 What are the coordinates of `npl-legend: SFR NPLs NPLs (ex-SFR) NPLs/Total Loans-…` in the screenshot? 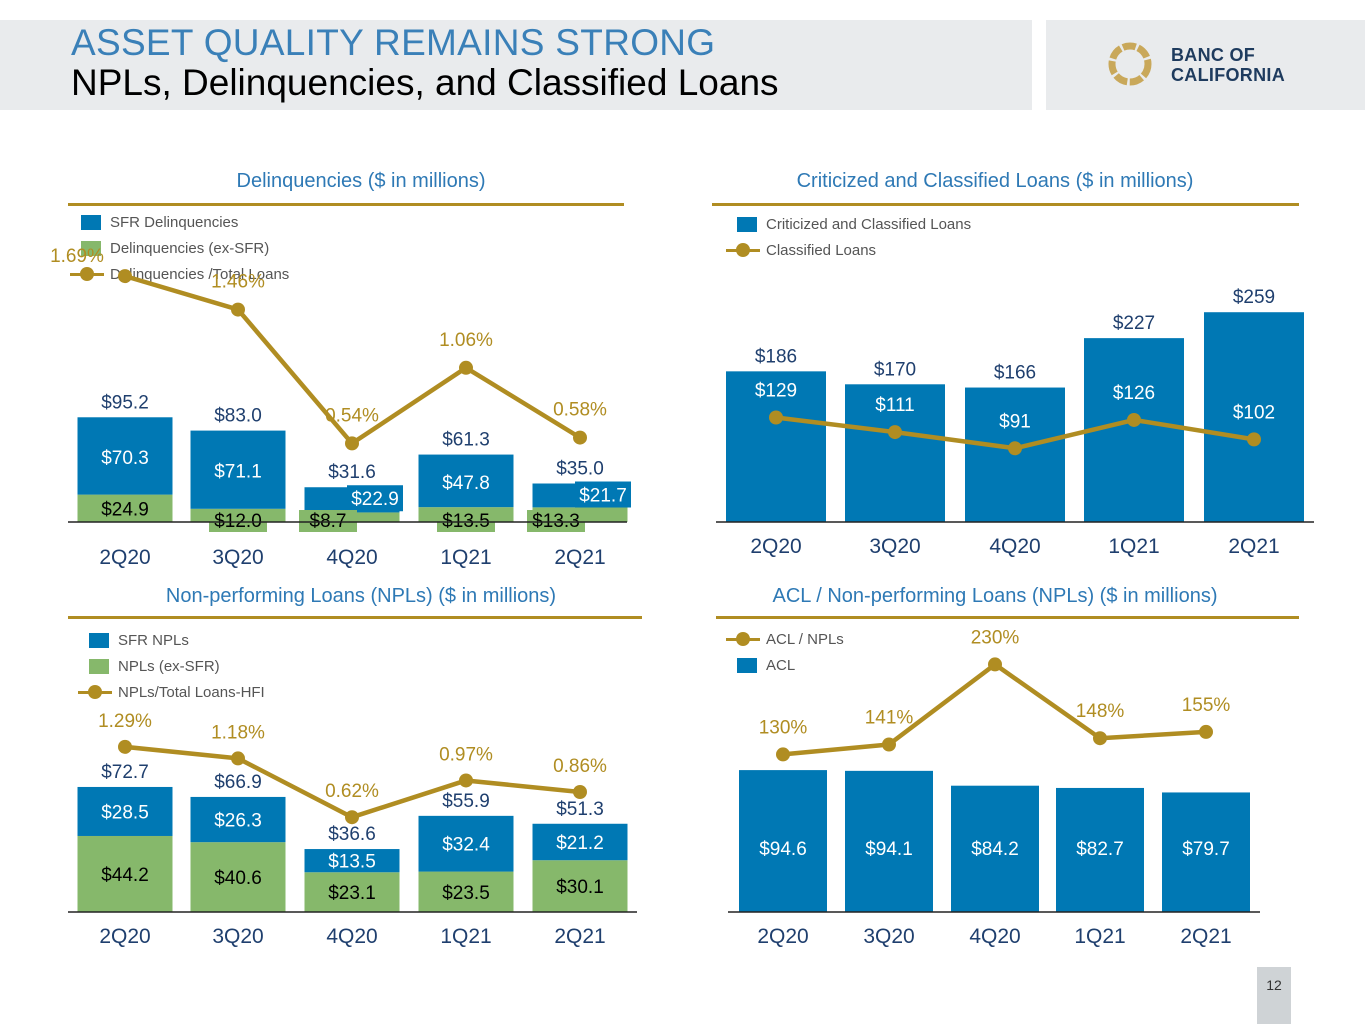 It's located at (171, 666).